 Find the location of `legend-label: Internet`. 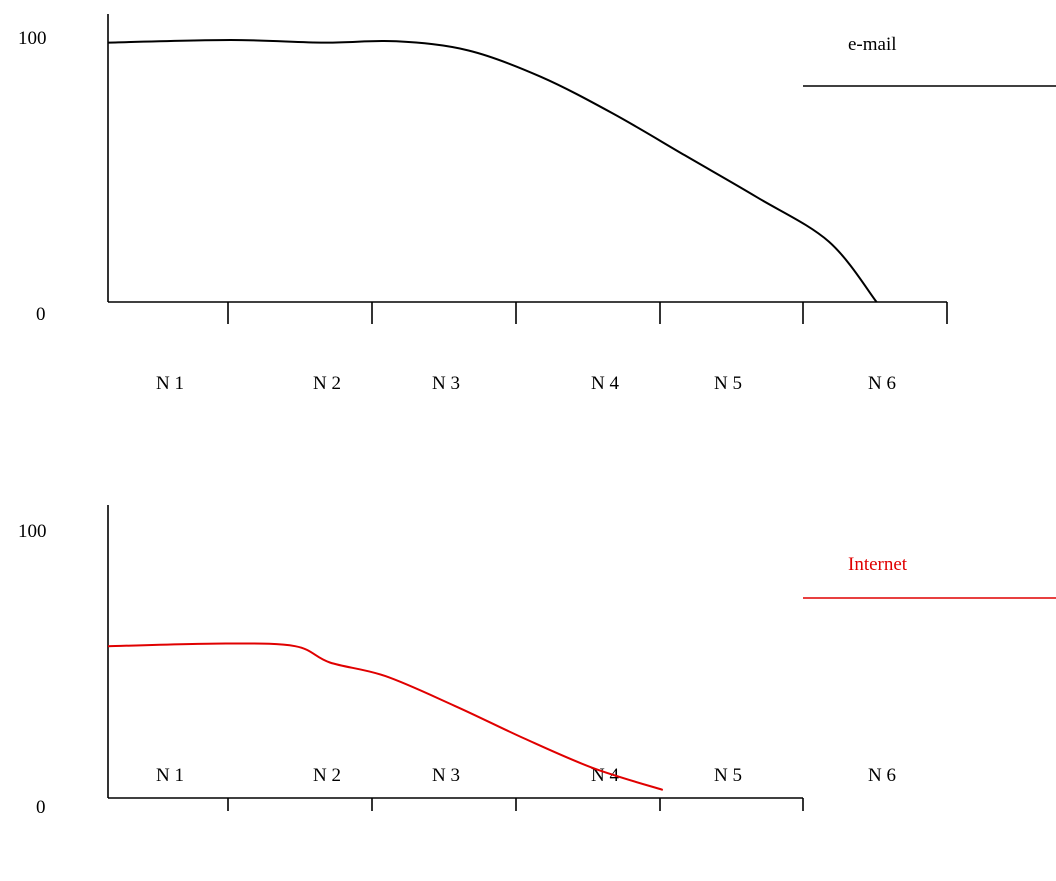

legend-label: Internet is located at coordinates (878, 564).